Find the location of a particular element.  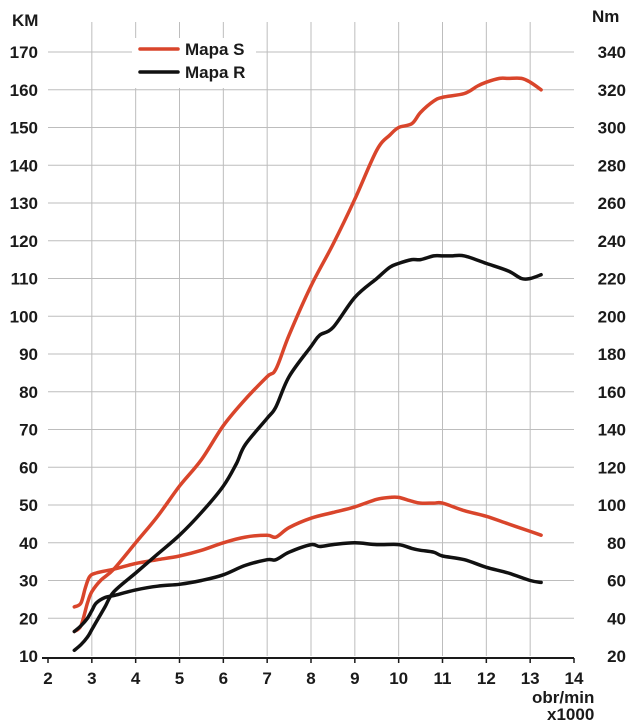

legend-background is located at coordinates (194, 63).